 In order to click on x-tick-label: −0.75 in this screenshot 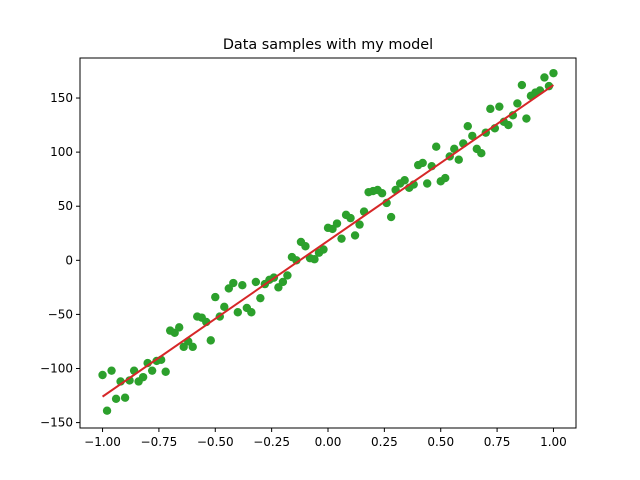, I will do `click(159, 442)`.